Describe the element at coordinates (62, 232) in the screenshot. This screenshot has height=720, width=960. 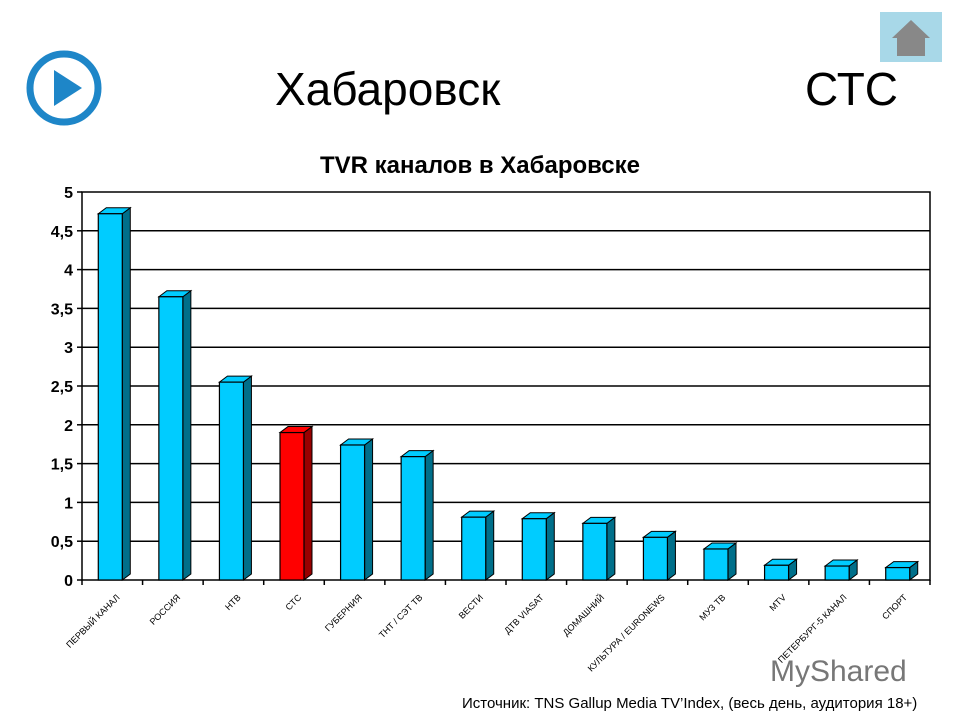
I see `y-tick-label: 4,5` at that location.